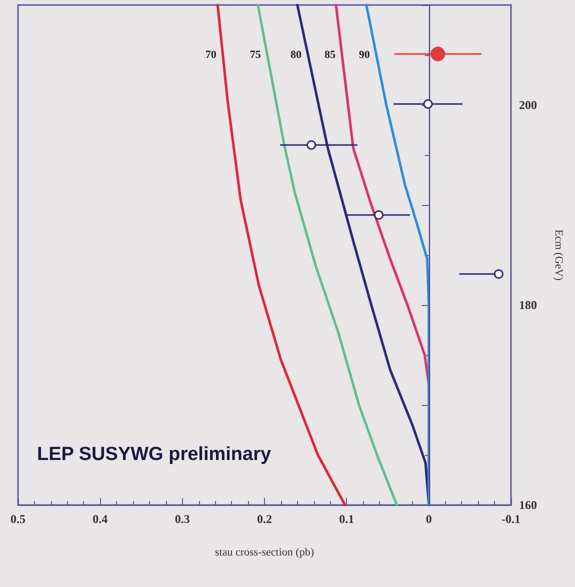 This screenshot has width=575, height=587. Describe the element at coordinates (528, 105) in the screenshot. I see `y-tick-label: 200` at that location.